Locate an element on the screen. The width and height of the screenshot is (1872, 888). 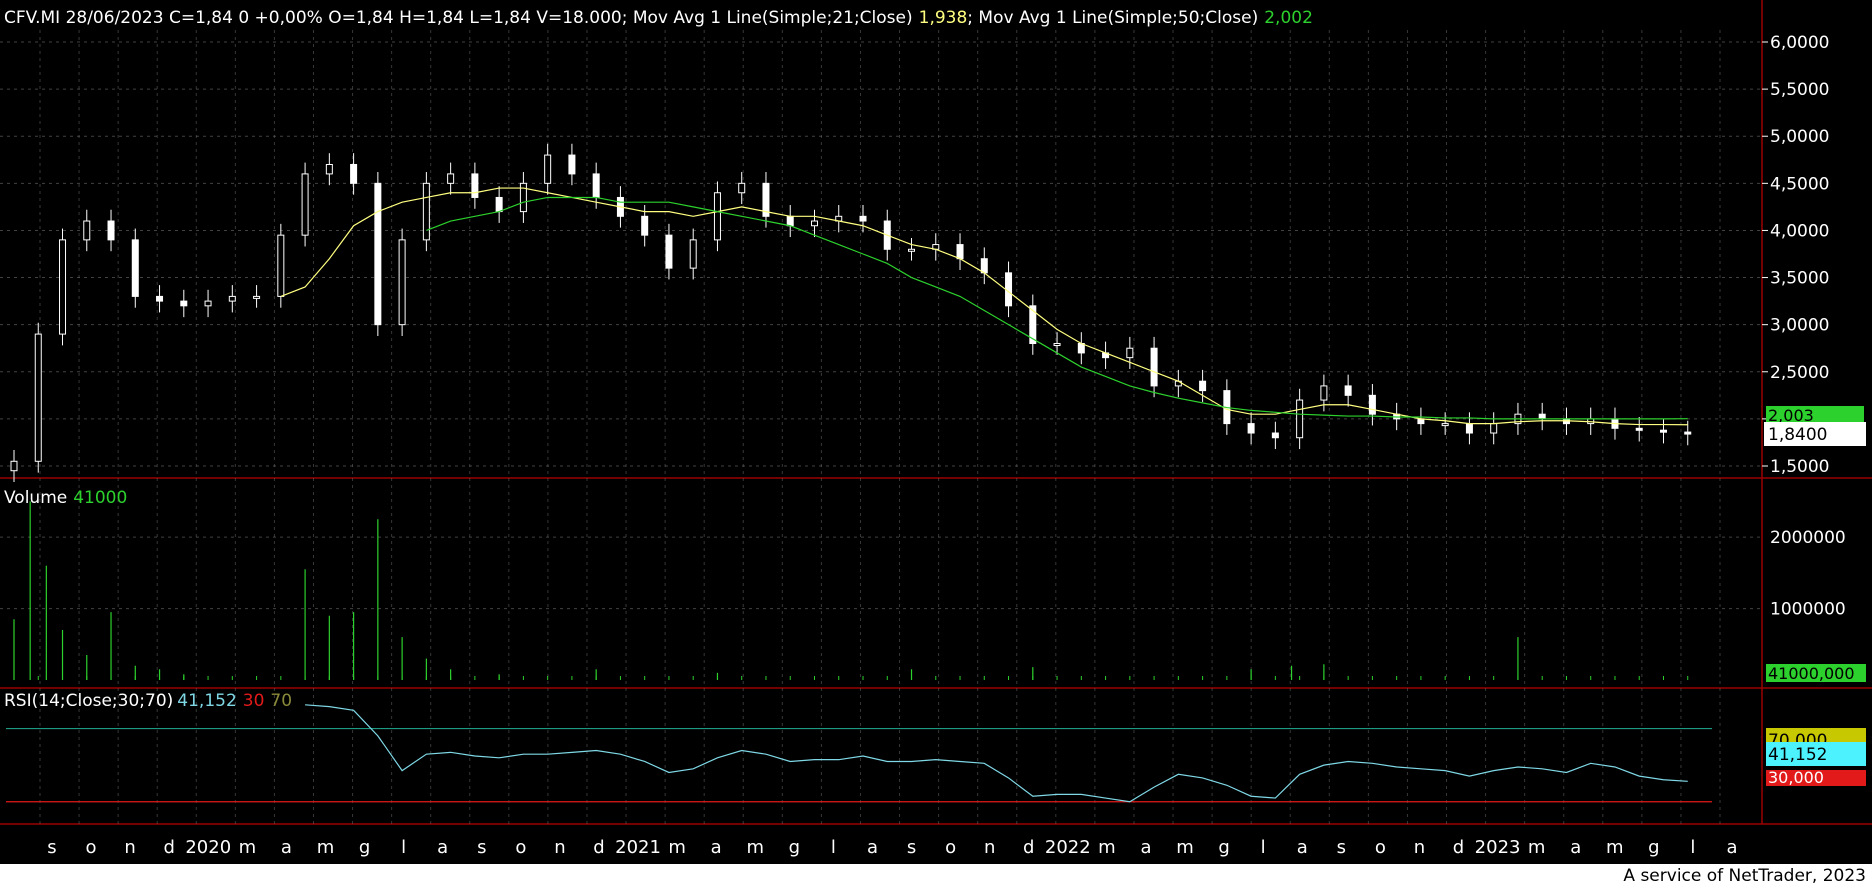
x-tick-label: 2020 is located at coordinates (208, 847).